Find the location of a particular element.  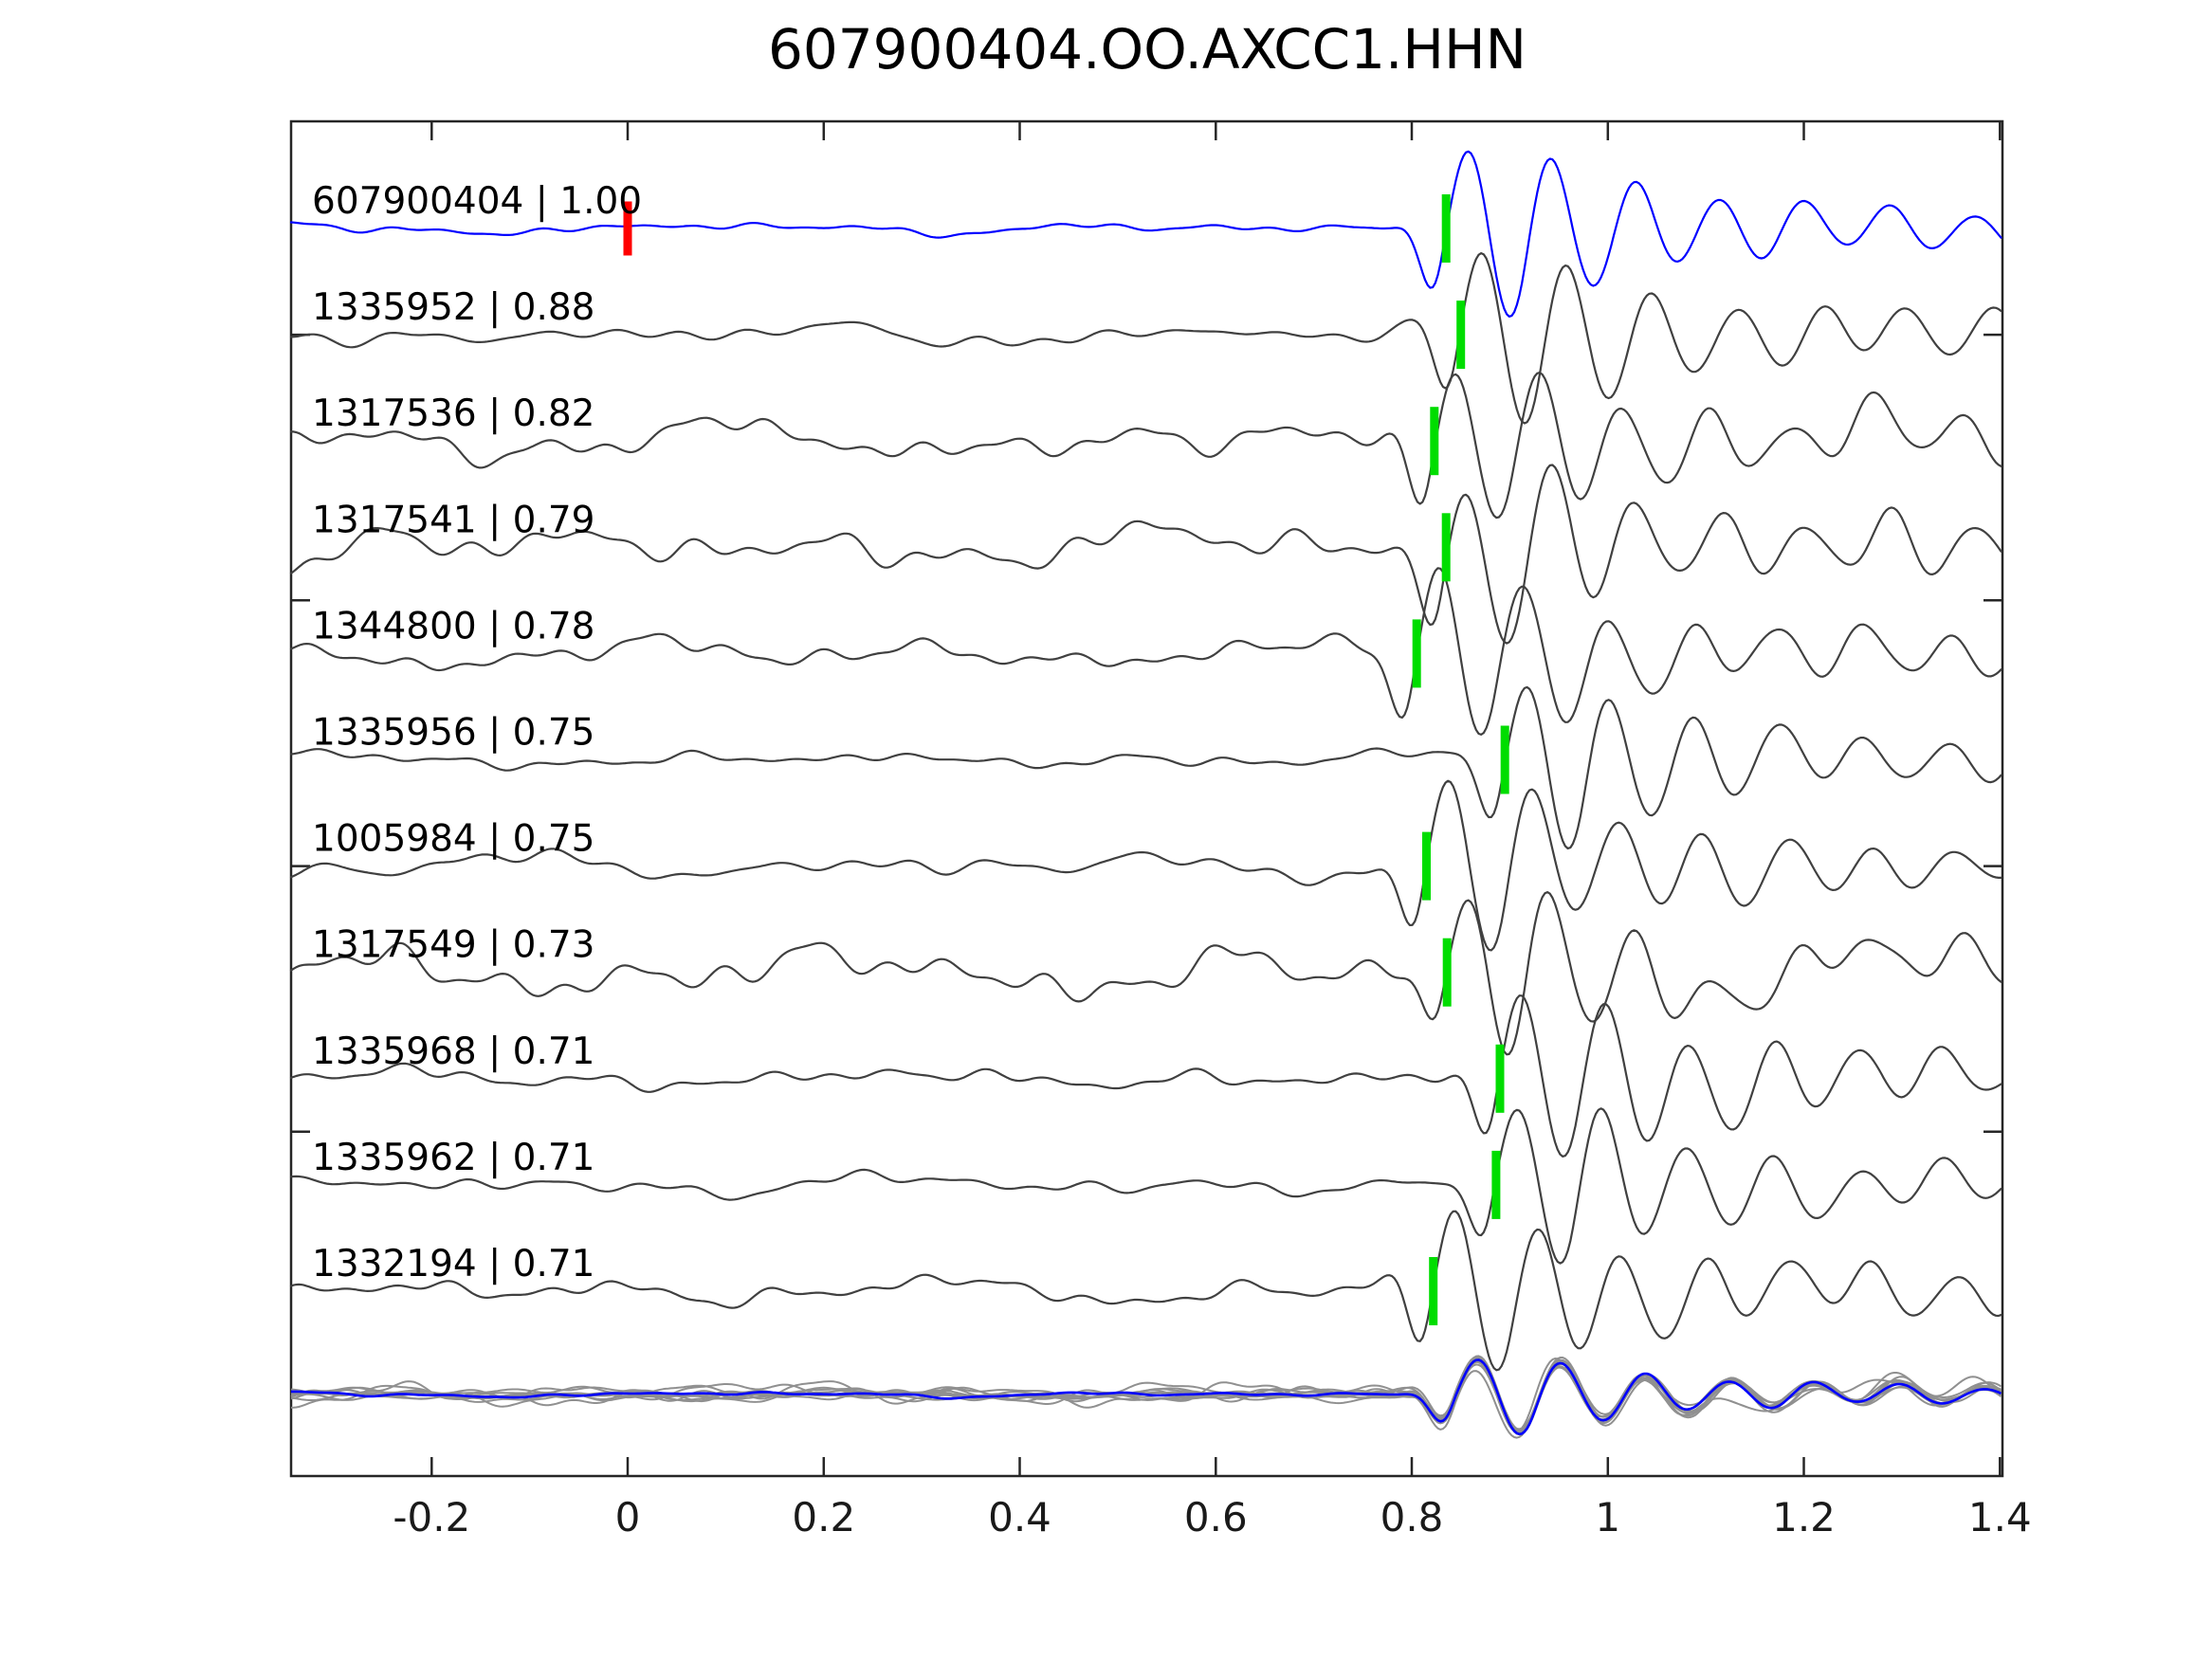

overlay-member-trace is located at coordinates (1146, 1394).